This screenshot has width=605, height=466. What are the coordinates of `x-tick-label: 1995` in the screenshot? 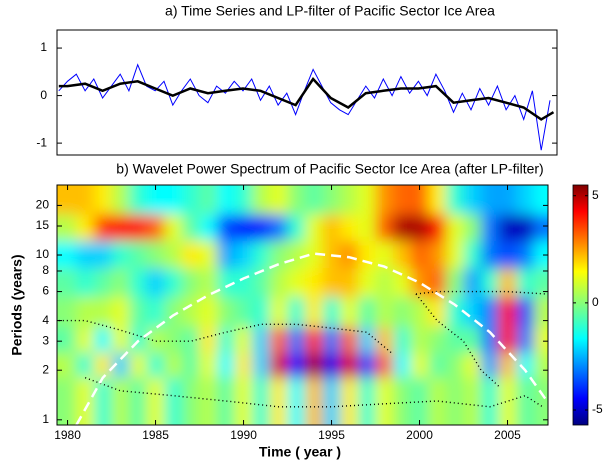 It's located at (331, 435).